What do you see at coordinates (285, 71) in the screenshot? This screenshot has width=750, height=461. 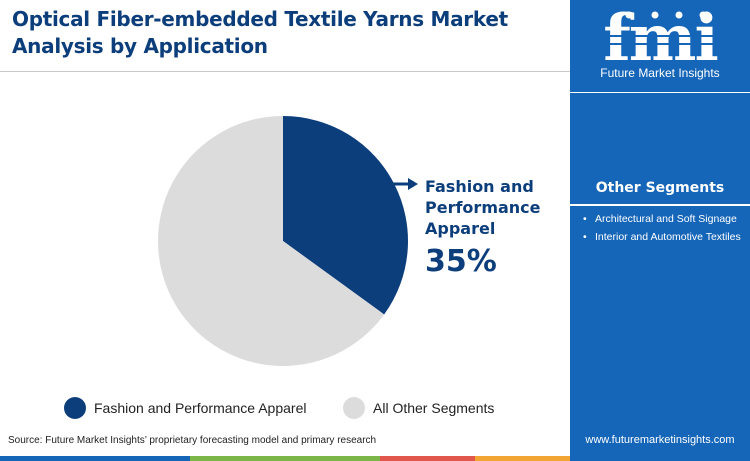 I see `title-divider` at bounding box center [285, 71].